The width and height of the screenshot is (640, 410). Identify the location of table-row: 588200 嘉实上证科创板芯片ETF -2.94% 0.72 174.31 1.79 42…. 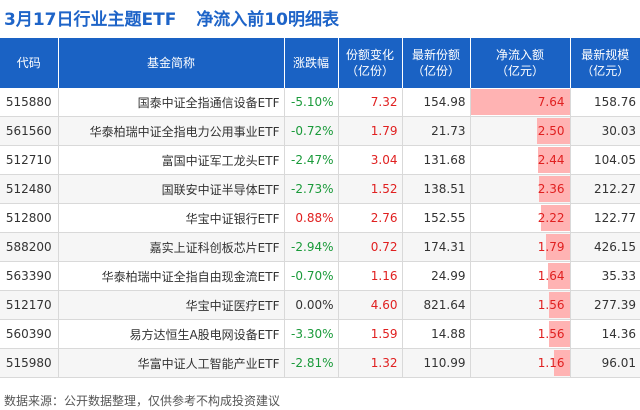
(320, 247).